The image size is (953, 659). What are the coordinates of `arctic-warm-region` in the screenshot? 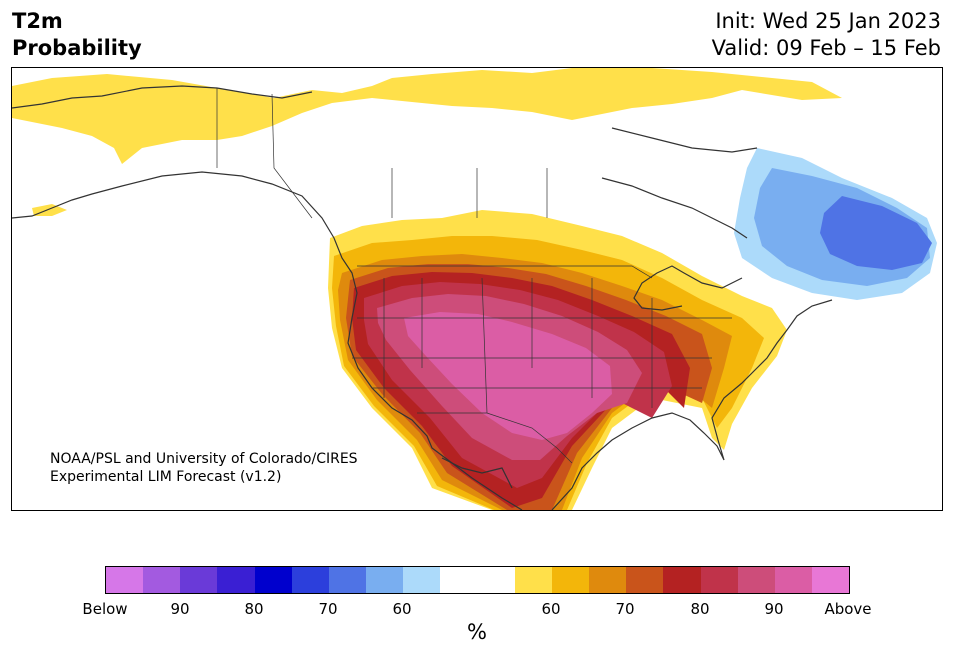 It's located at (427, 116).